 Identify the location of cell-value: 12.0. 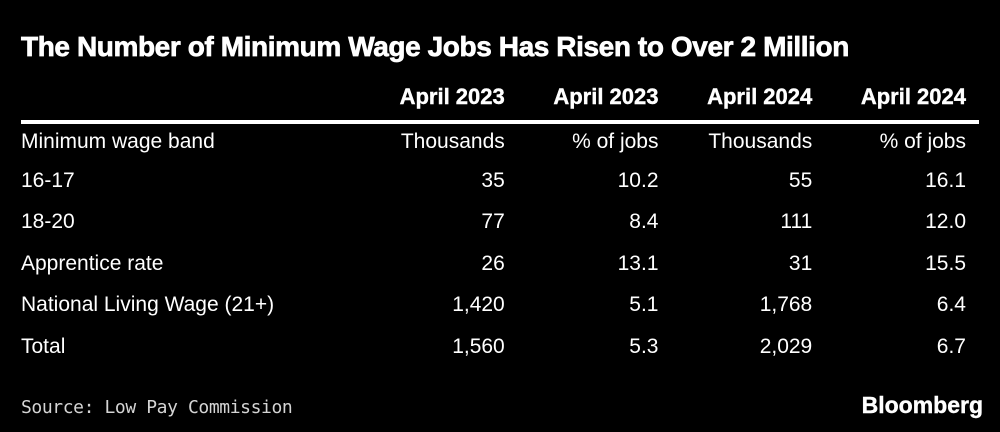
(945, 222).